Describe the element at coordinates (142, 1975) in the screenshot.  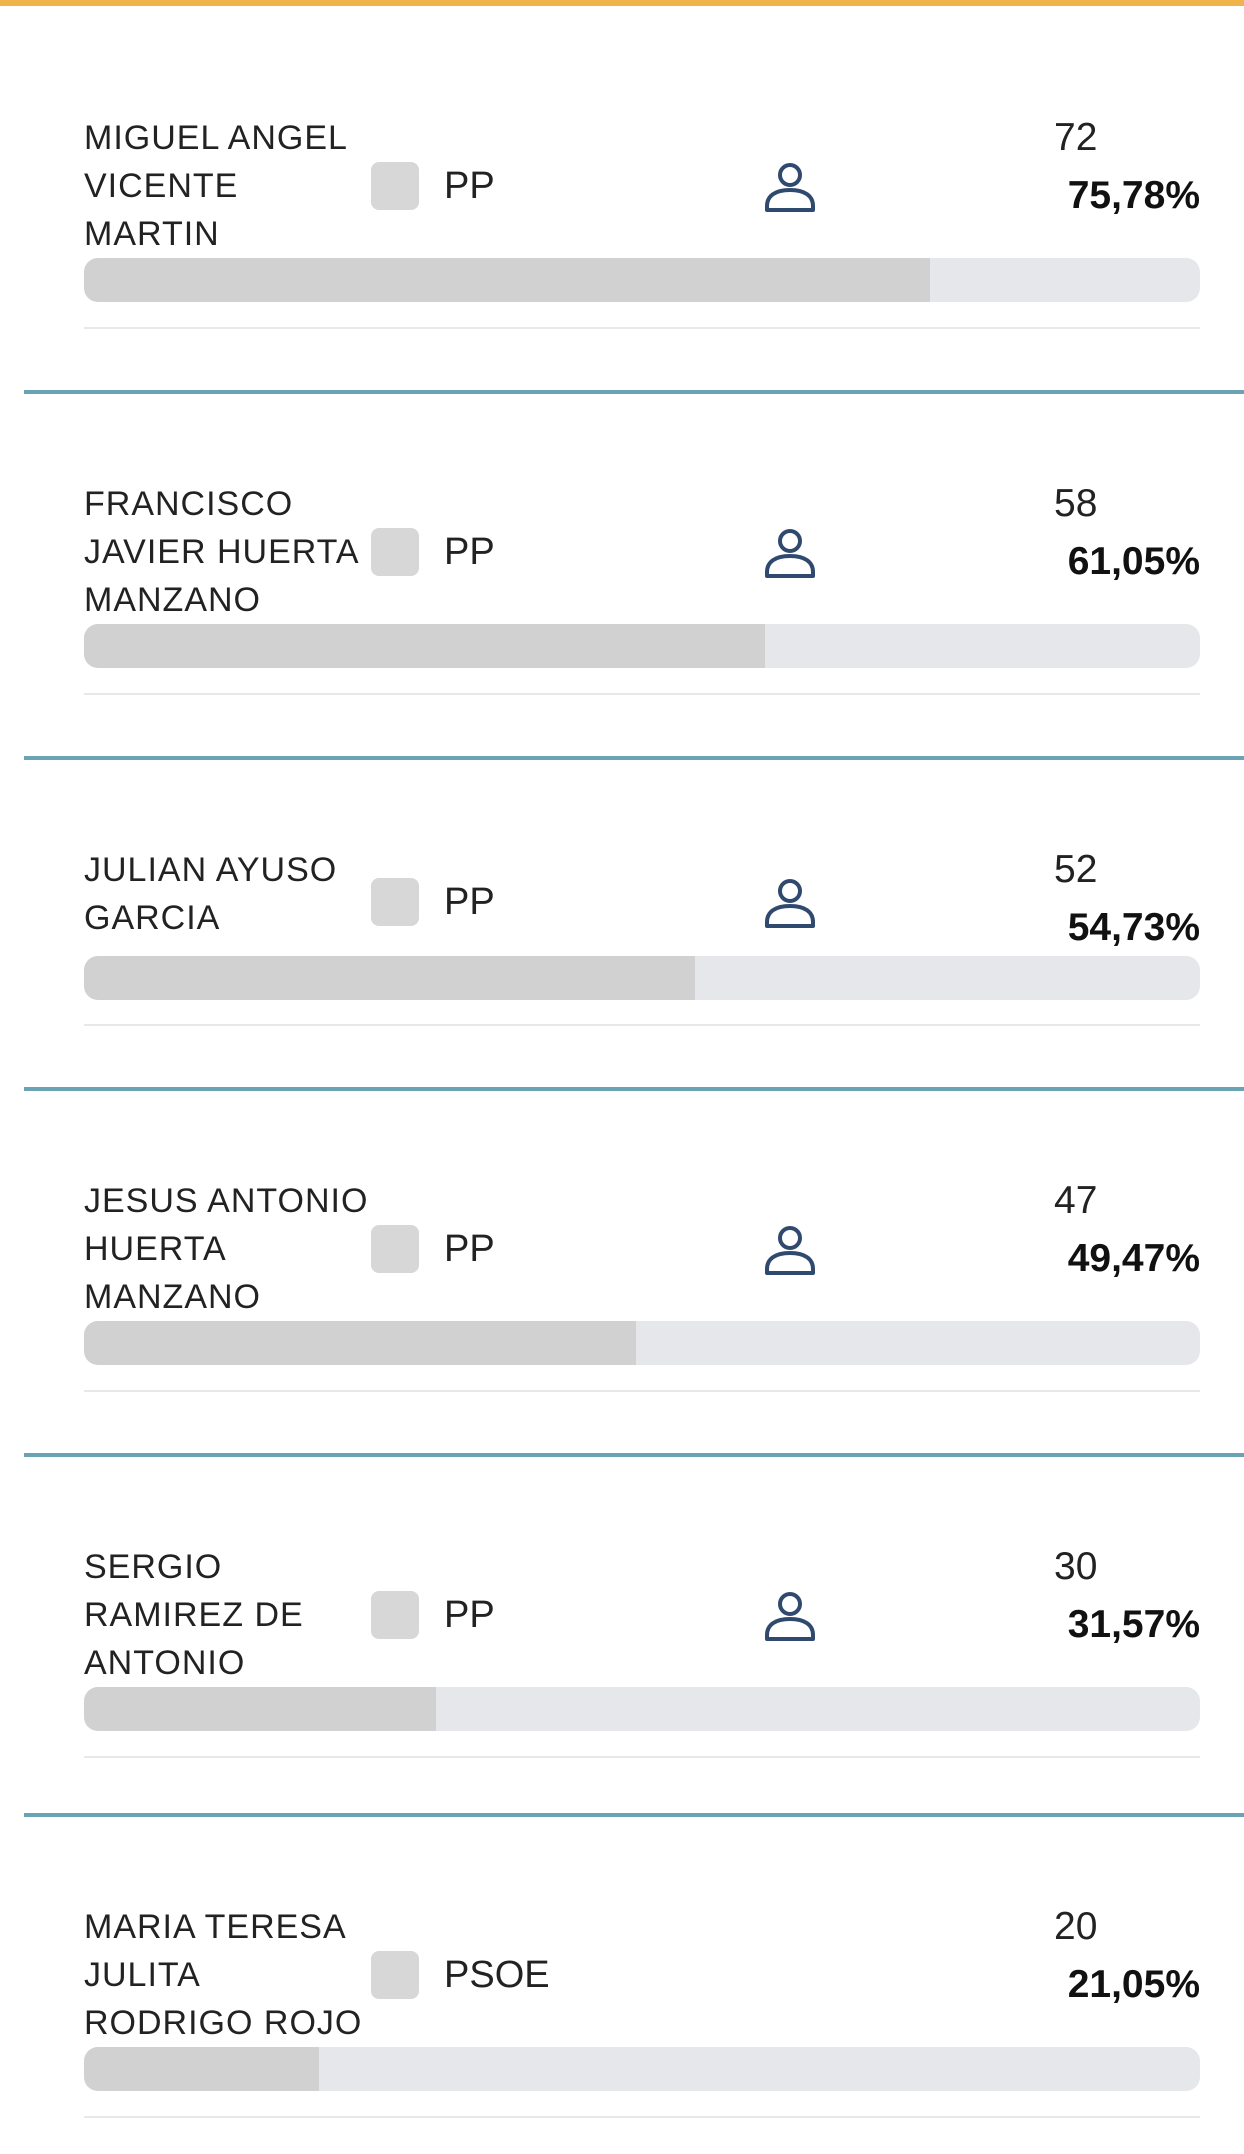
I see `candidate-name-line: JULITA` at that location.